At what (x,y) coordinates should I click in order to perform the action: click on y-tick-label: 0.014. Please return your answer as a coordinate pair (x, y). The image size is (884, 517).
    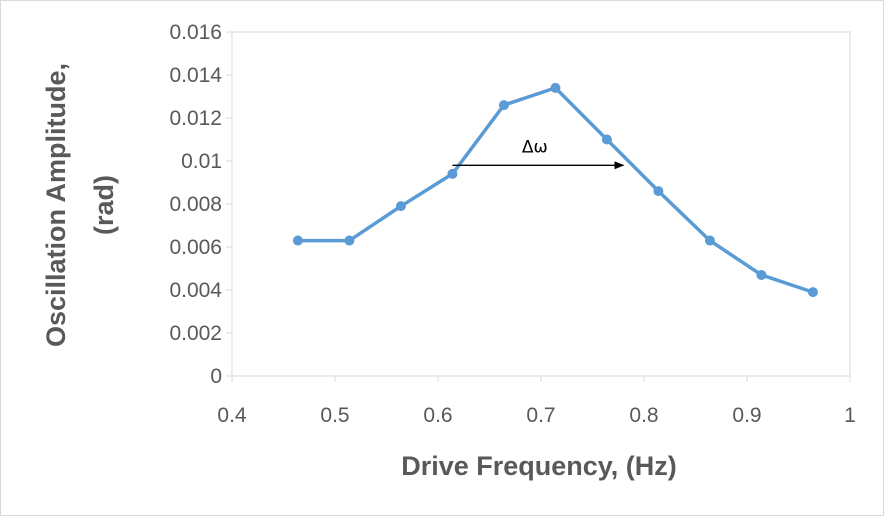
    Looking at the image, I should click on (195, 75).